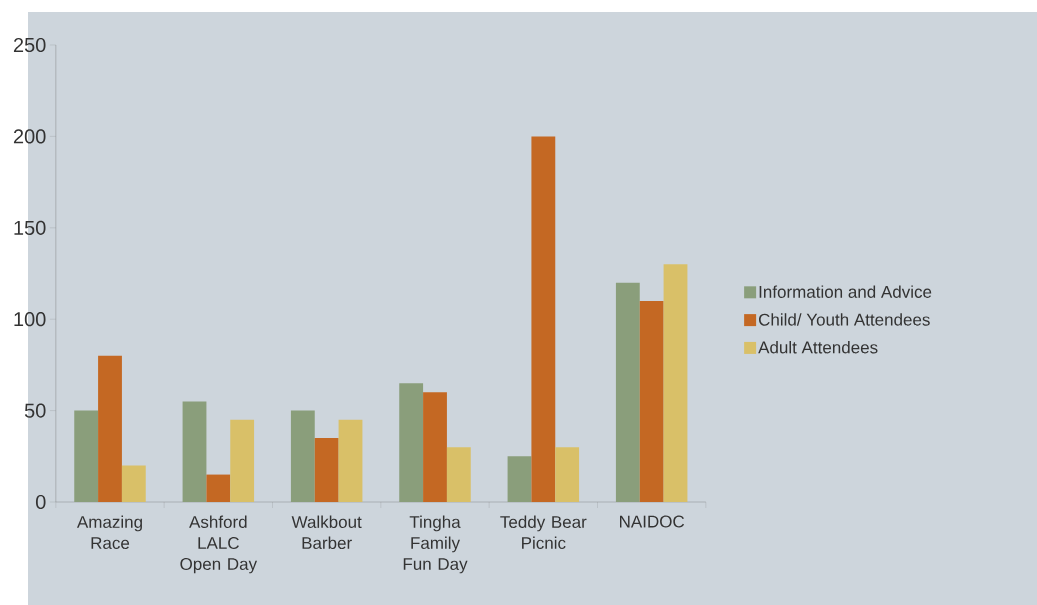  I want to click on x-tick-label: Tingha Family Fun Day, so click(435, 544).